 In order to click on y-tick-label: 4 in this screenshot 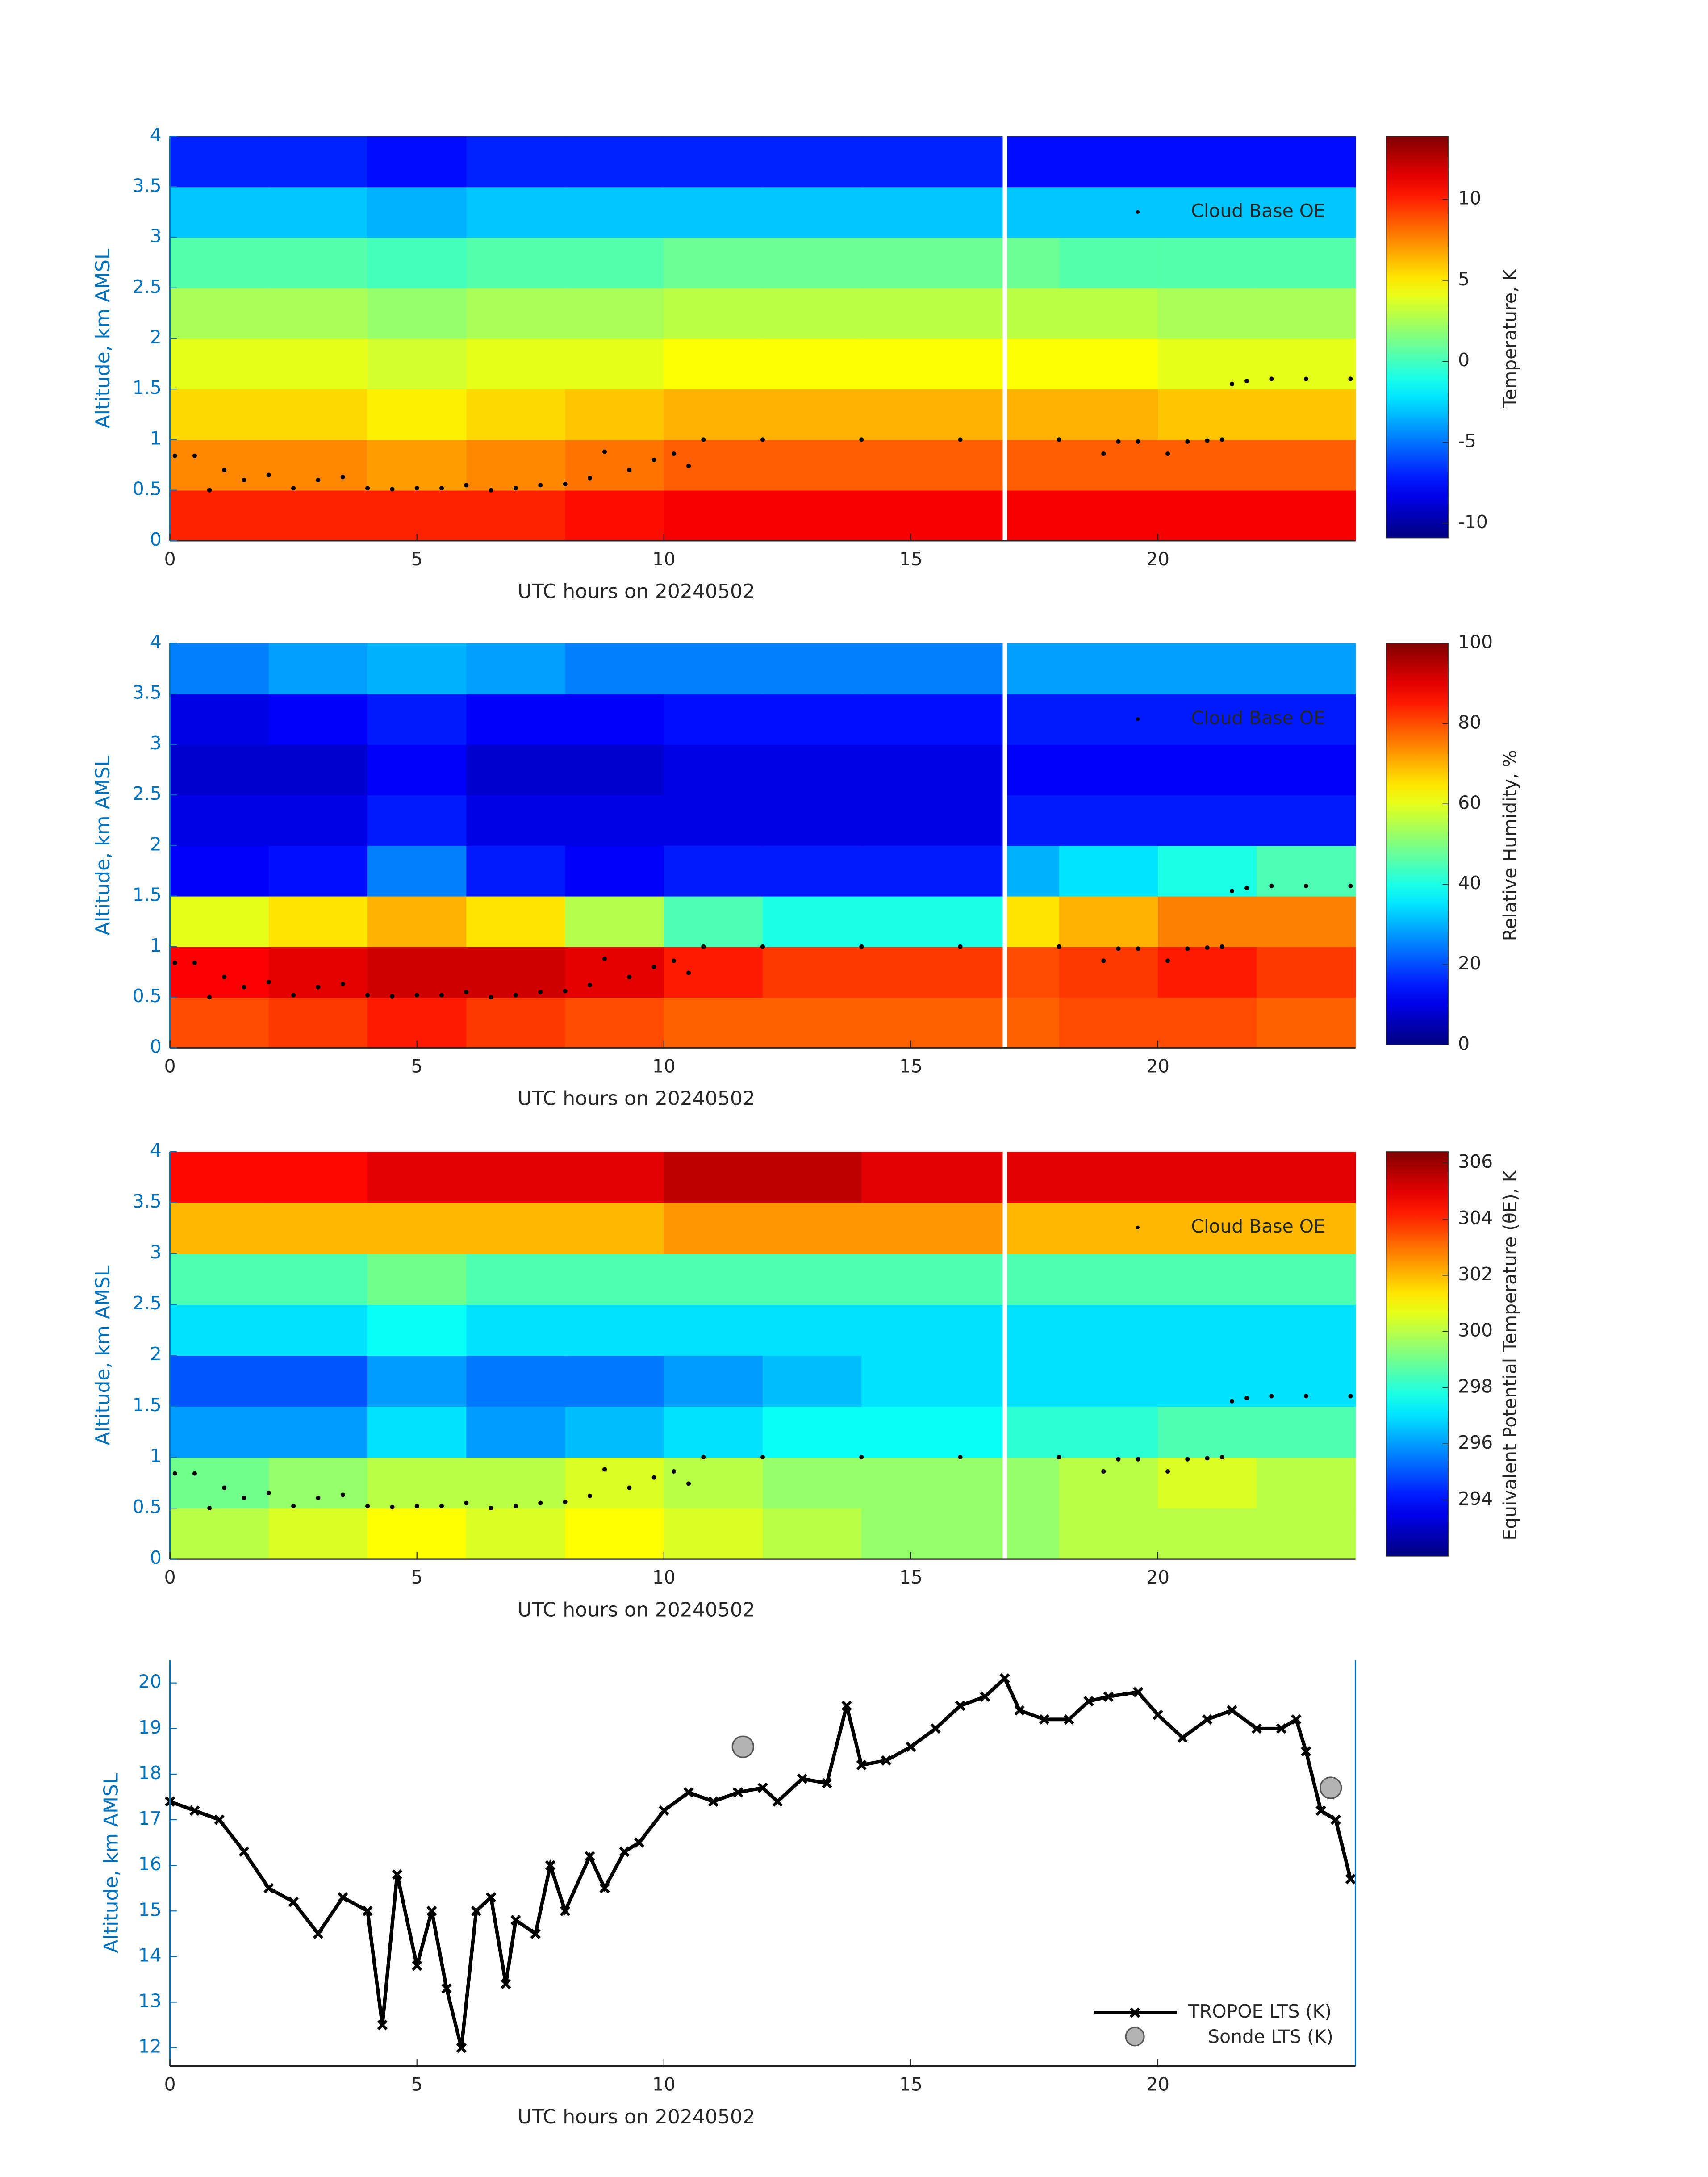, I will do `click(156, 641)`.